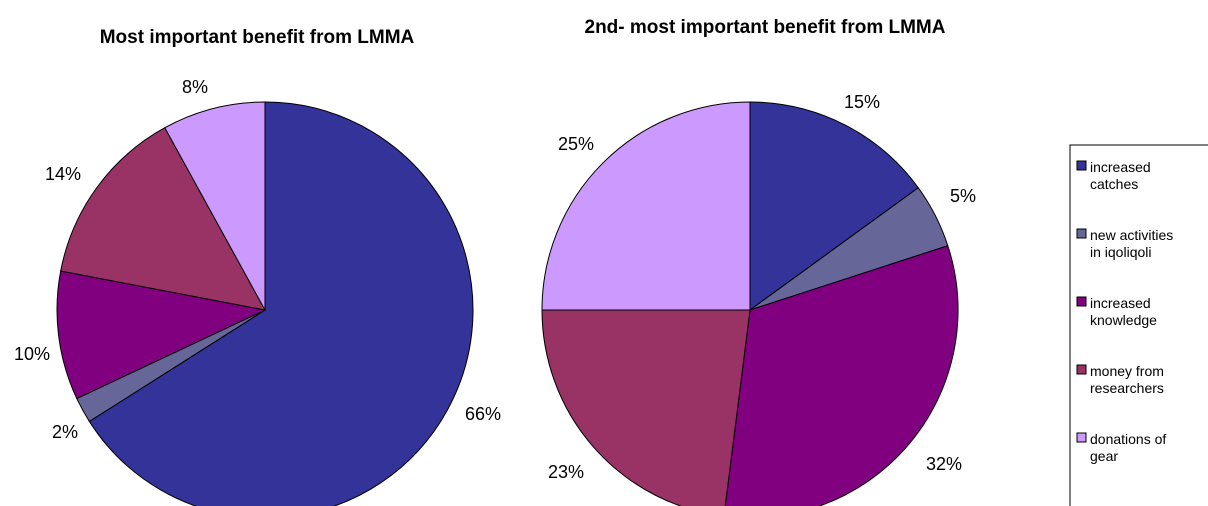 This screenshot has height=506, width=1208. I want to click on slice-label-1-3: 10%, so click(32, 354).